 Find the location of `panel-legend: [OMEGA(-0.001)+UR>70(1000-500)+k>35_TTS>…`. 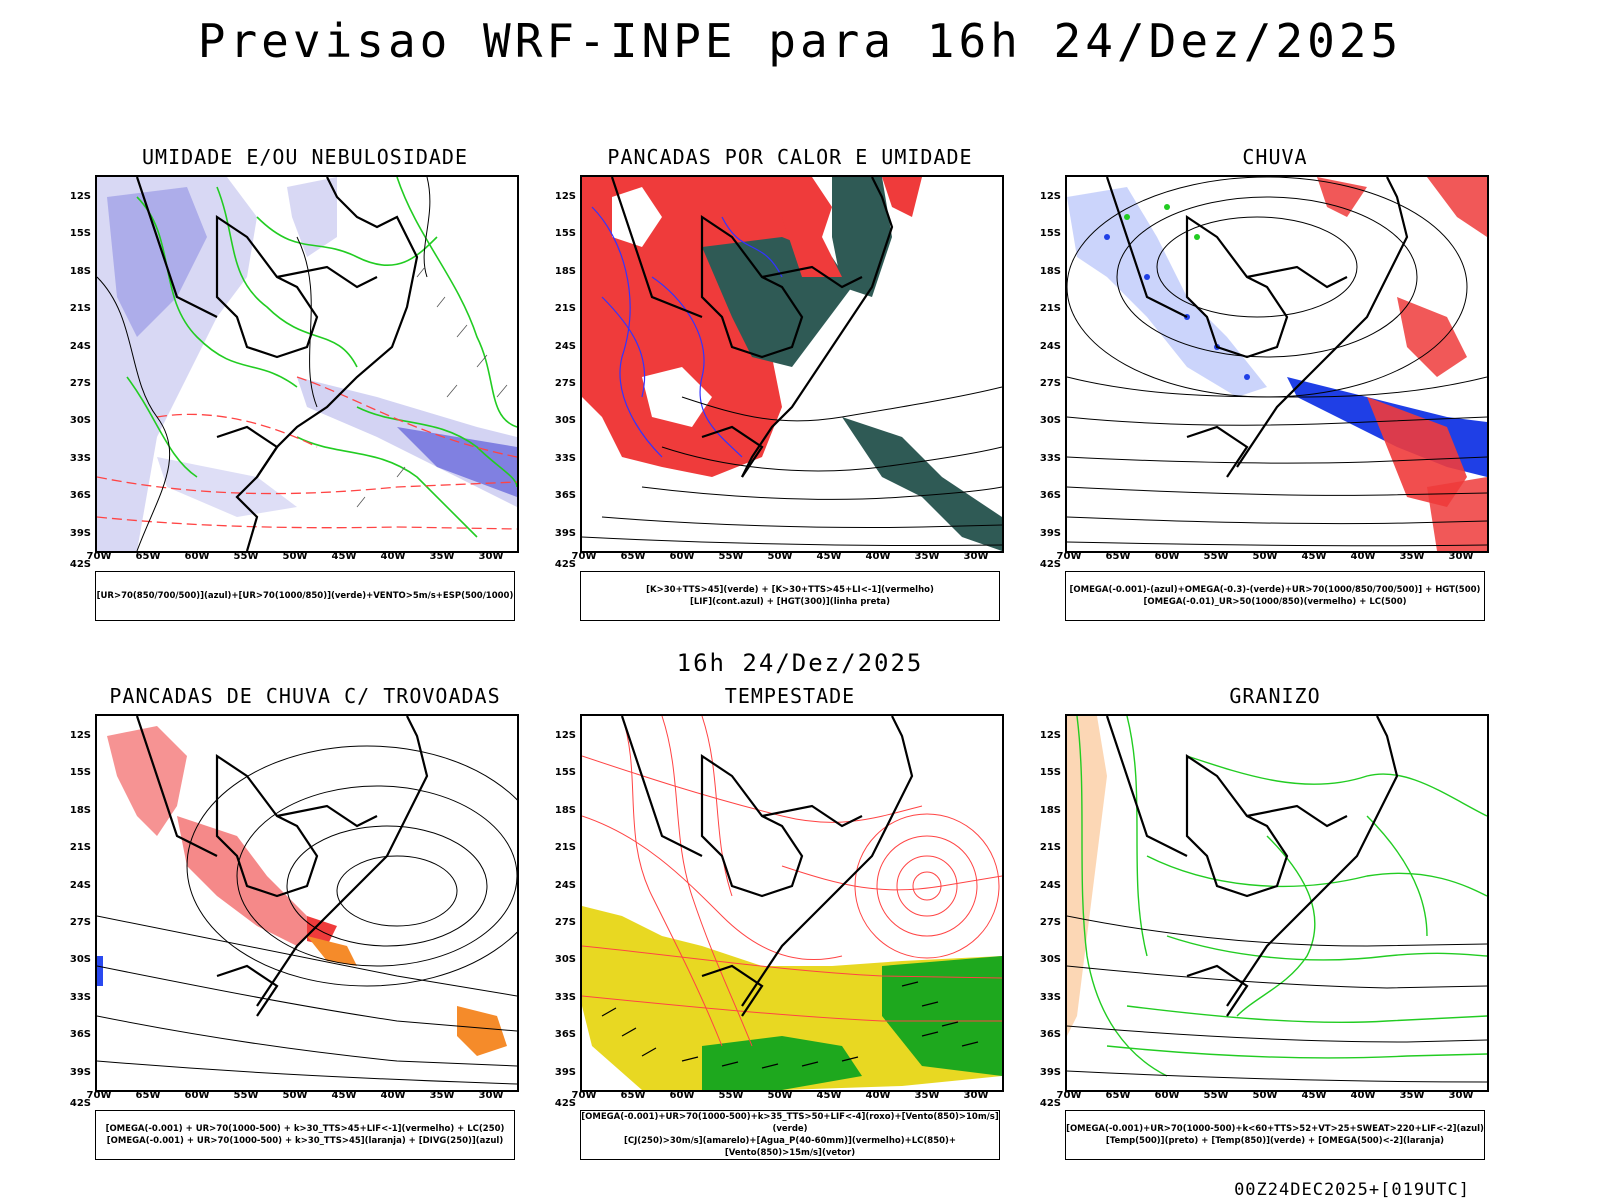

panel-legend: [OMEGA(-0.001)+UR>70(1000-500)+k>35_TTS>… is located at coordinates (790, 1135).